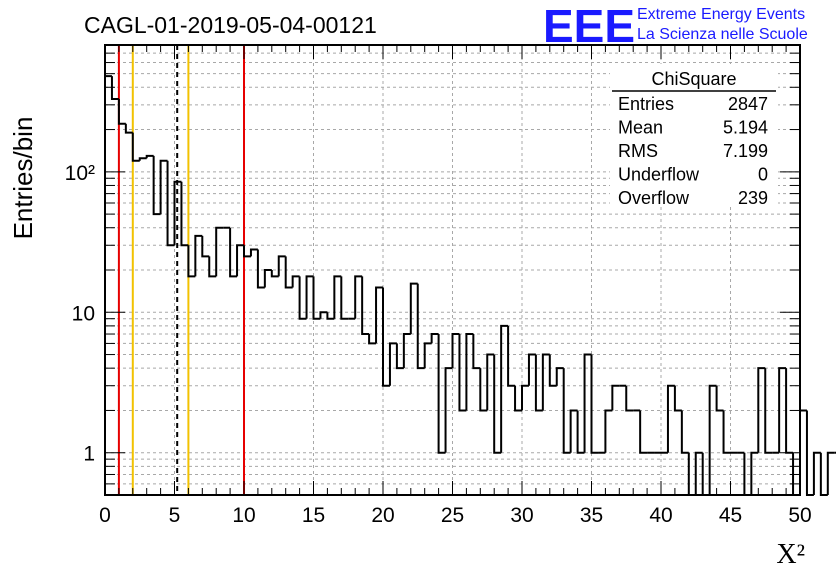 This screenshot has width=836, height=572. Describe the element at coordinates (230, 25) in the screenshot. I see `chart-title: CAGL-01-2019-05-04-00121` at that location.